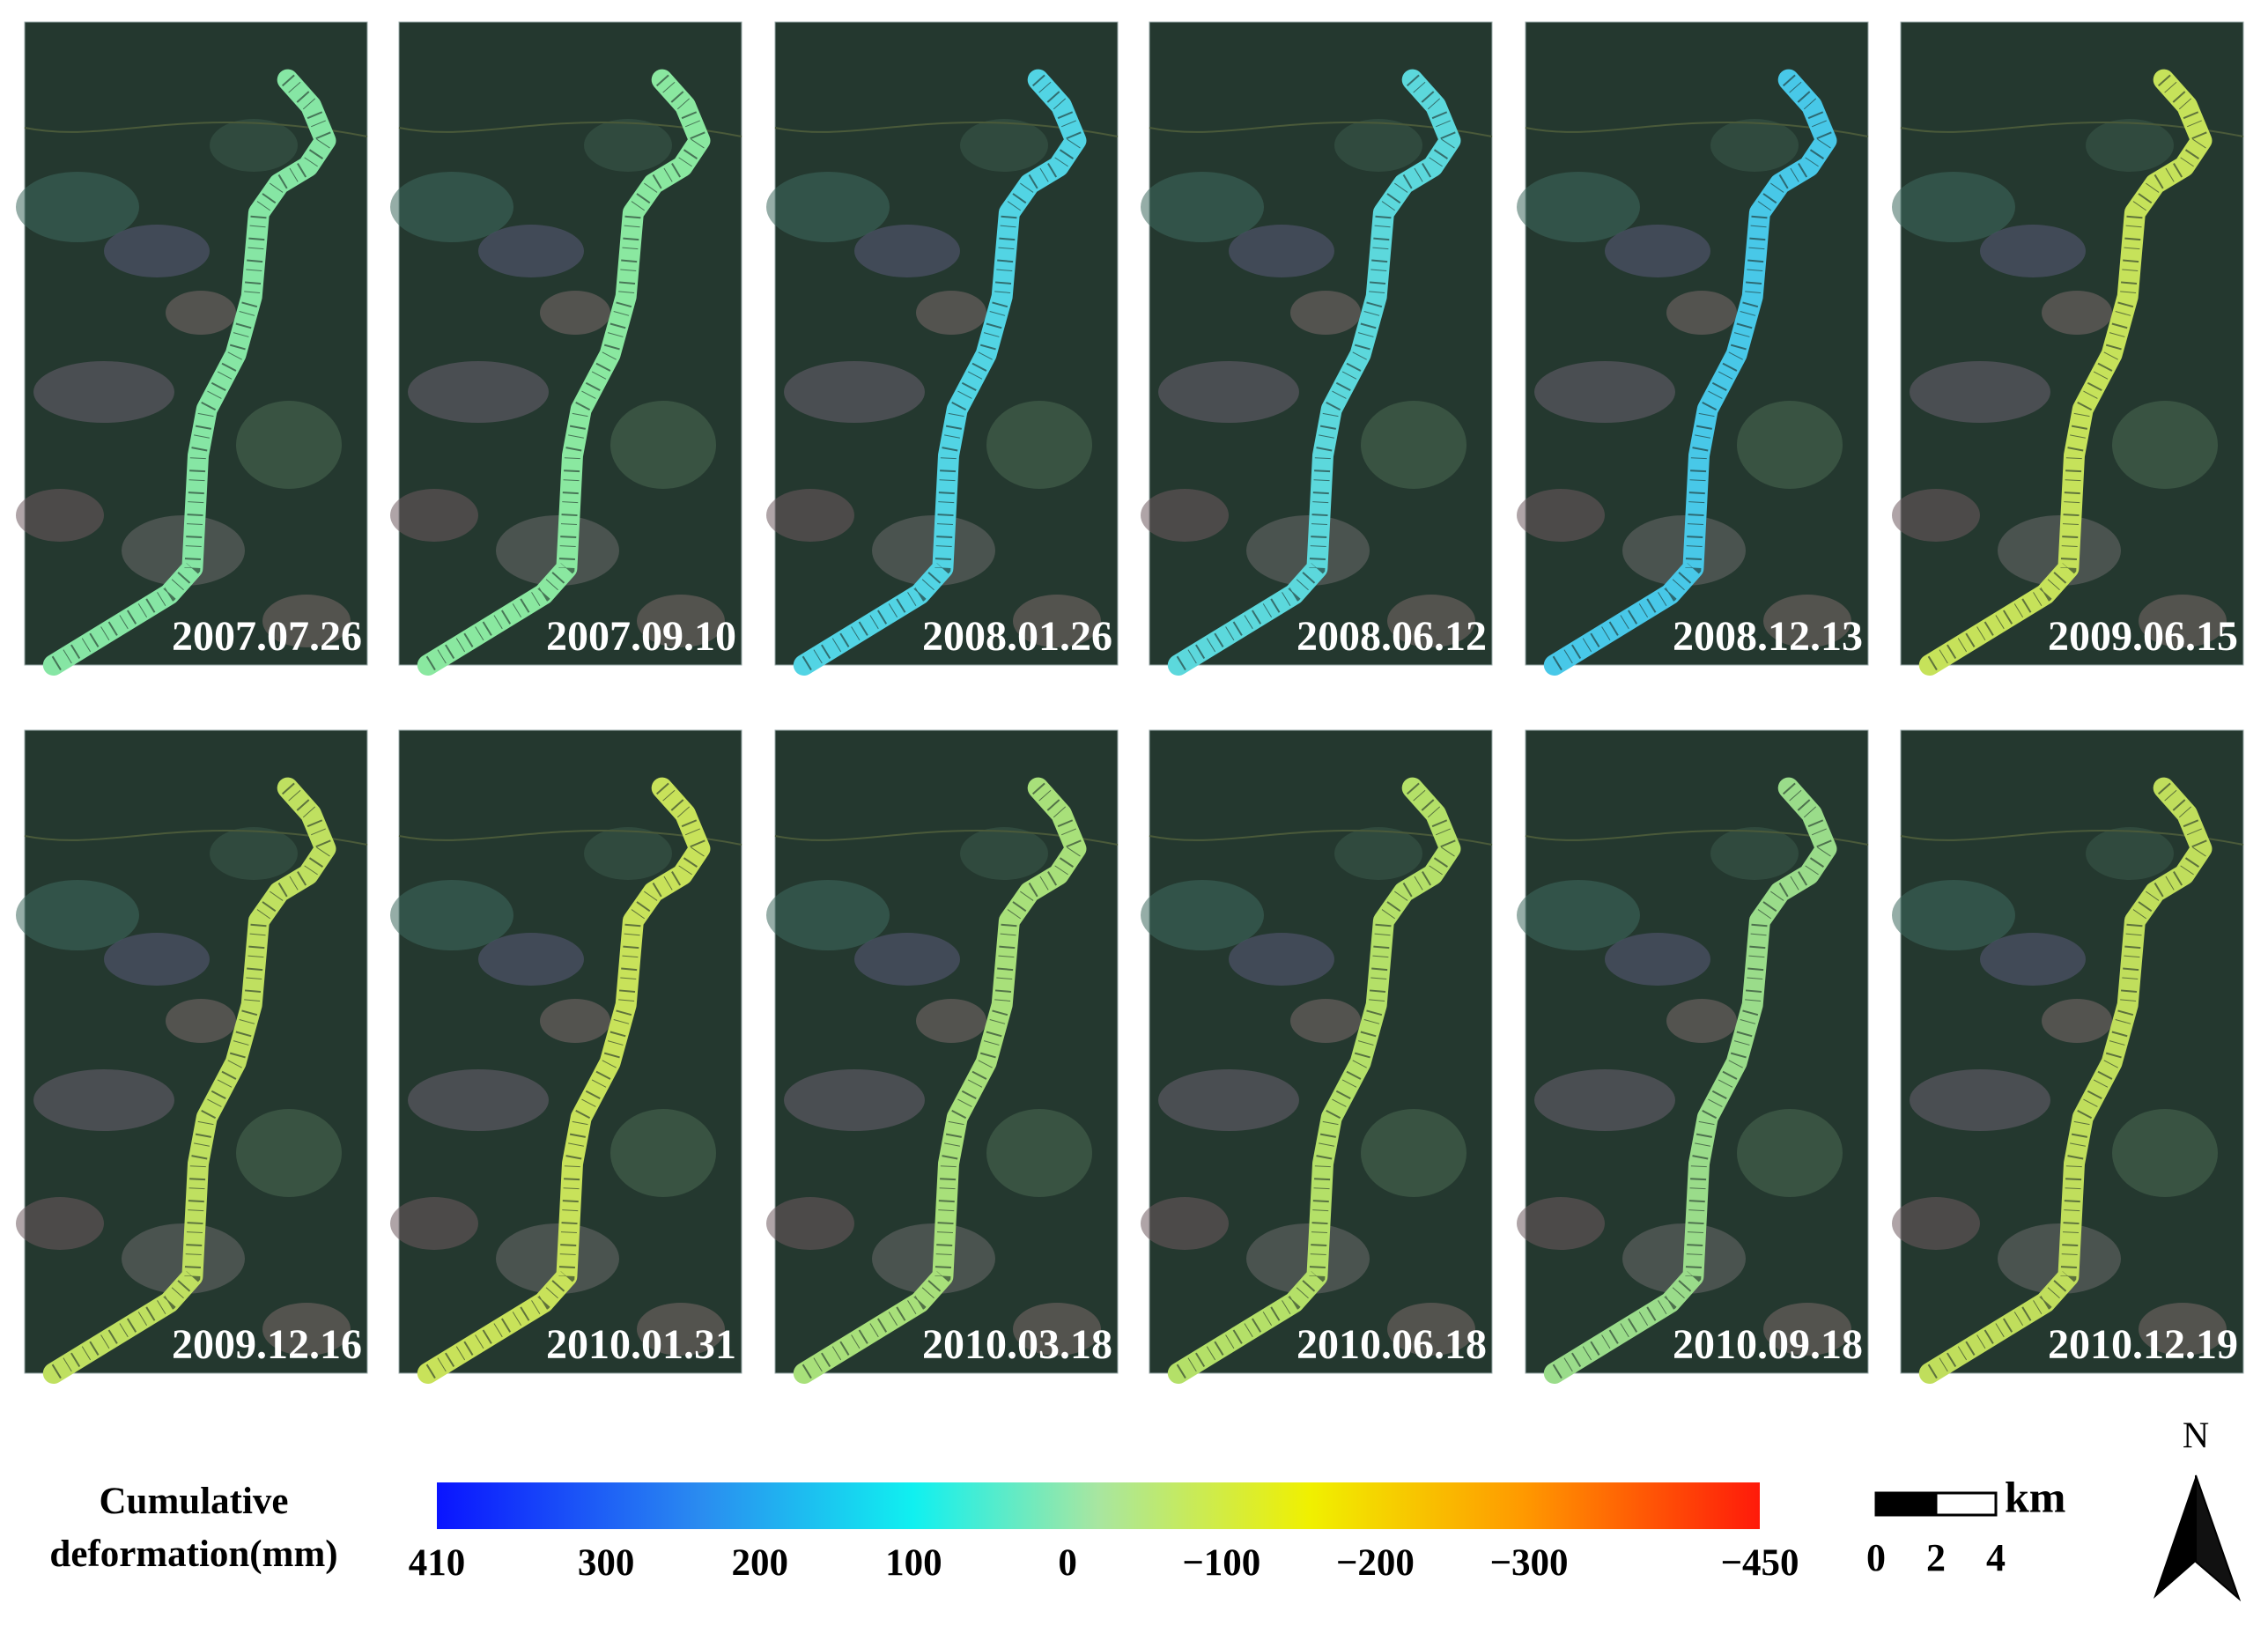  What do you see at coordinates (438, 1563) in the screenshot?
I see `colorbar-tick-label: 410` at bounding box center [438, 1563].